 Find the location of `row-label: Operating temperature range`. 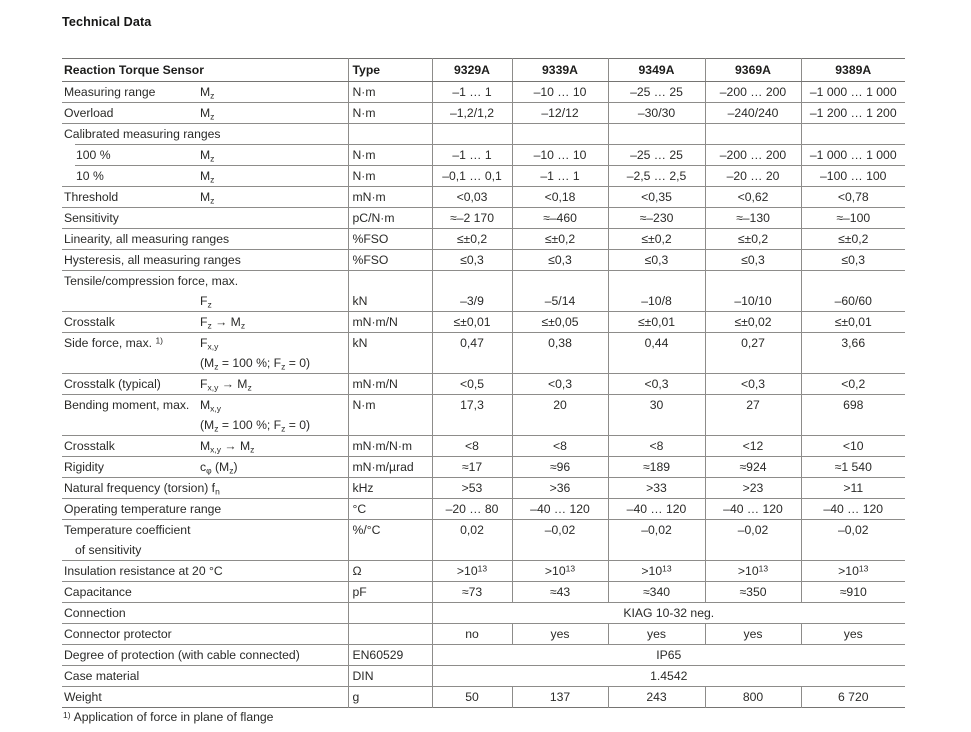

row-label: Operating temperature range is located at coordinates (205, 509).